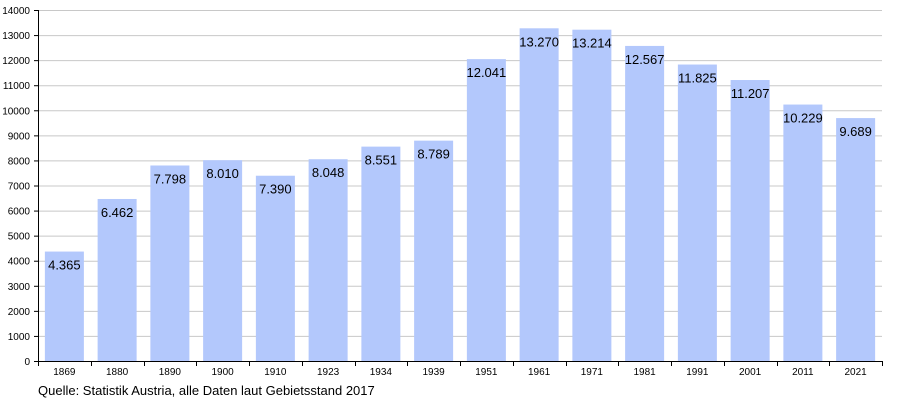 The height and width of the screenshot is (400, 900). Describe the element at coordinates (64, 372) in the screenshot. I see `x-tick-label: 1869` at that location.